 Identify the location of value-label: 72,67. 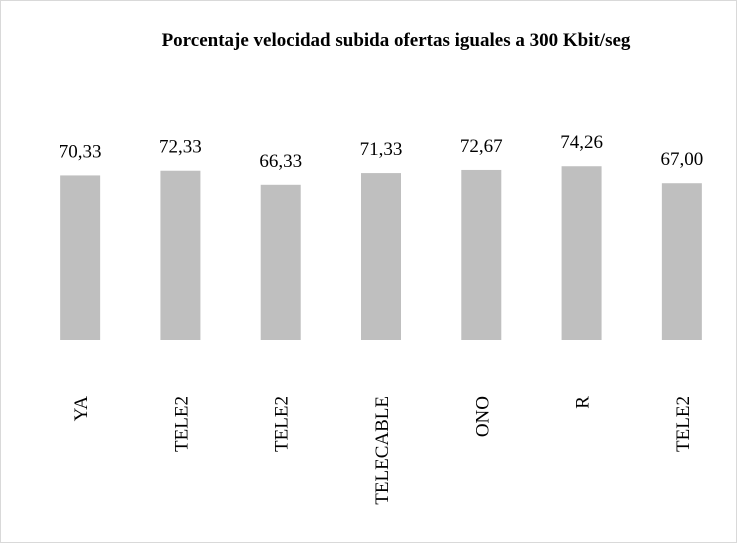
(481, 146).